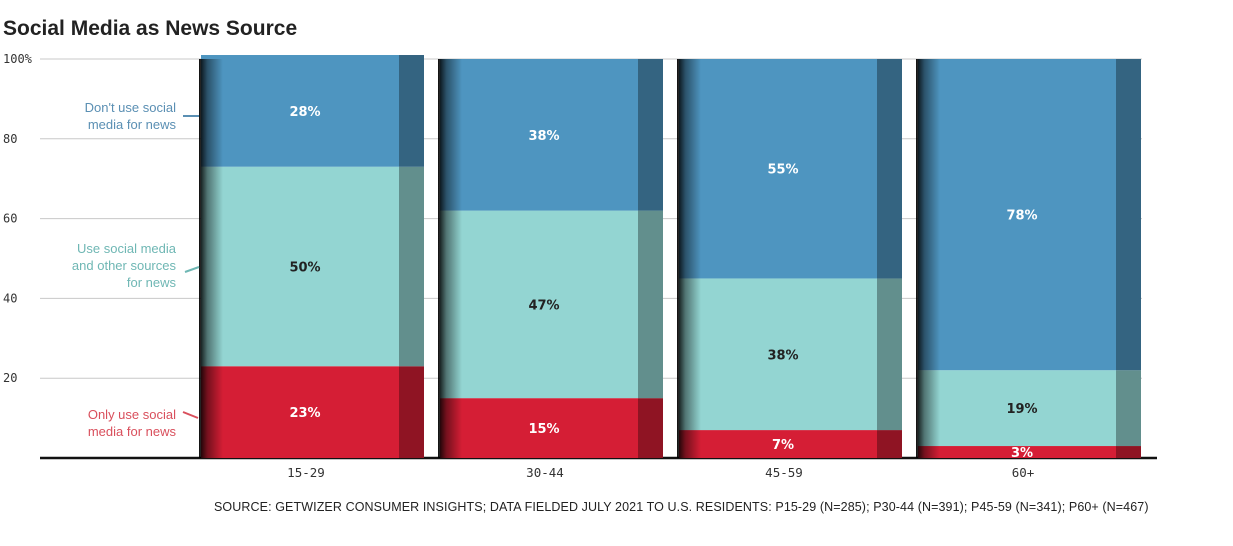  Describe the element at coordinates (10, 298) in the screenshot. I see `y-tick-label: 40` at that location.